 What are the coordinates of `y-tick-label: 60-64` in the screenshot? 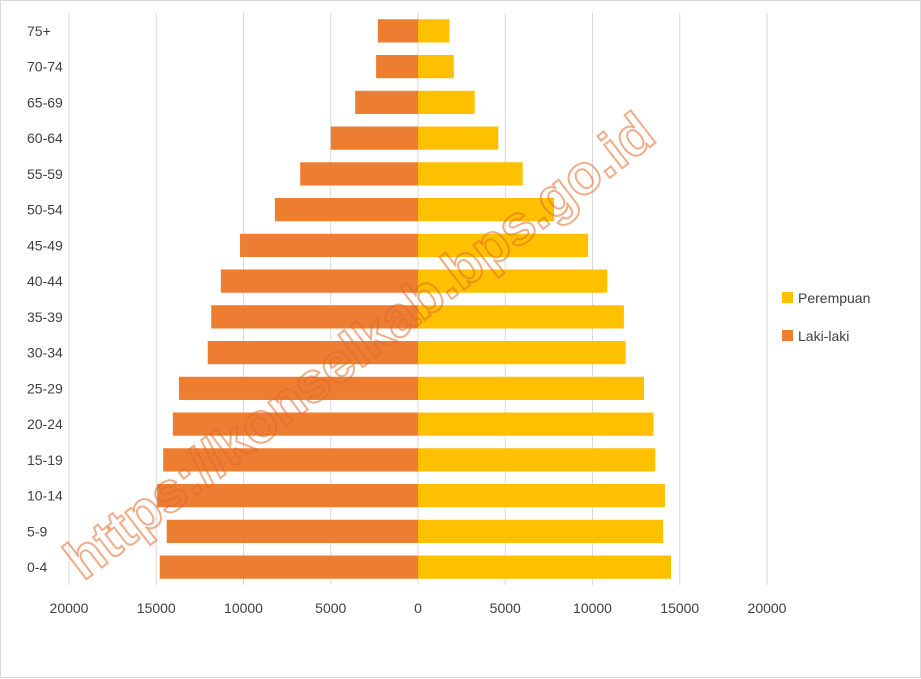 It's located at (45, 138).